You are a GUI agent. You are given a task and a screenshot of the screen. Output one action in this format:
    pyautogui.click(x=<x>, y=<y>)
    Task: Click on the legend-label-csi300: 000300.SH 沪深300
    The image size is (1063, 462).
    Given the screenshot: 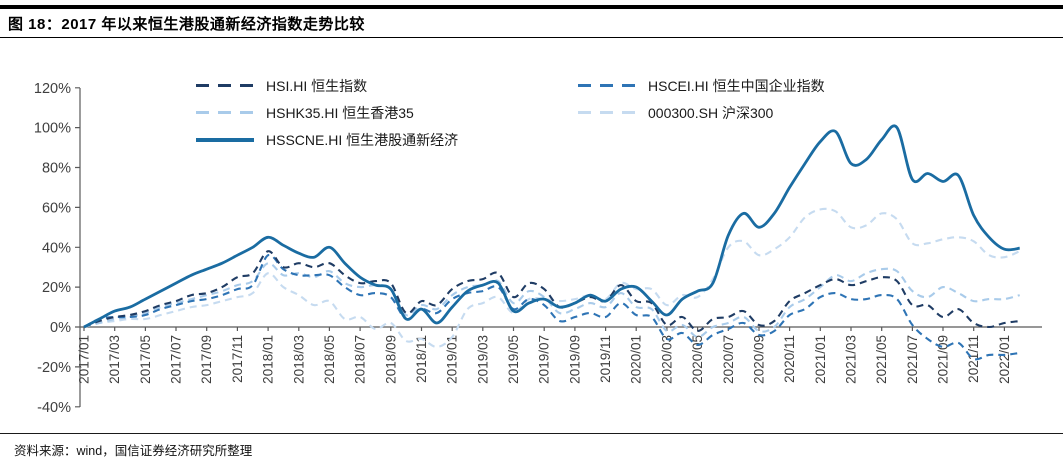 What is the action you would take?
    pyautogui.click(x=711, y=112)
    